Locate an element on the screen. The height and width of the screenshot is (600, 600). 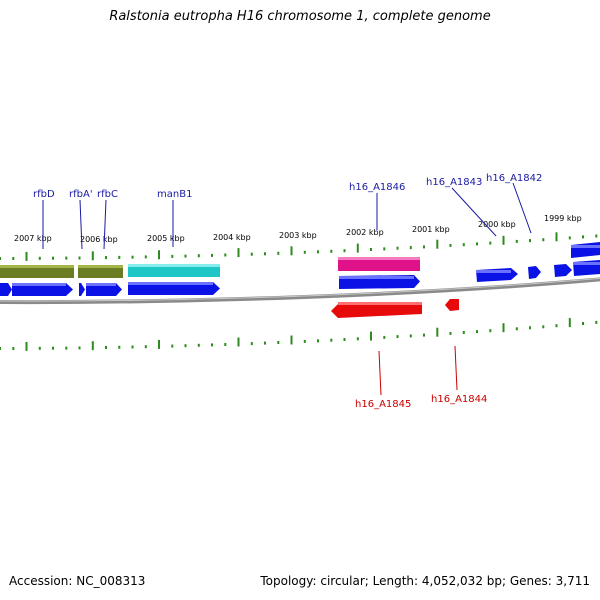
gene-label-group-rfbD: rfbD is located at coordinates (44, 219).